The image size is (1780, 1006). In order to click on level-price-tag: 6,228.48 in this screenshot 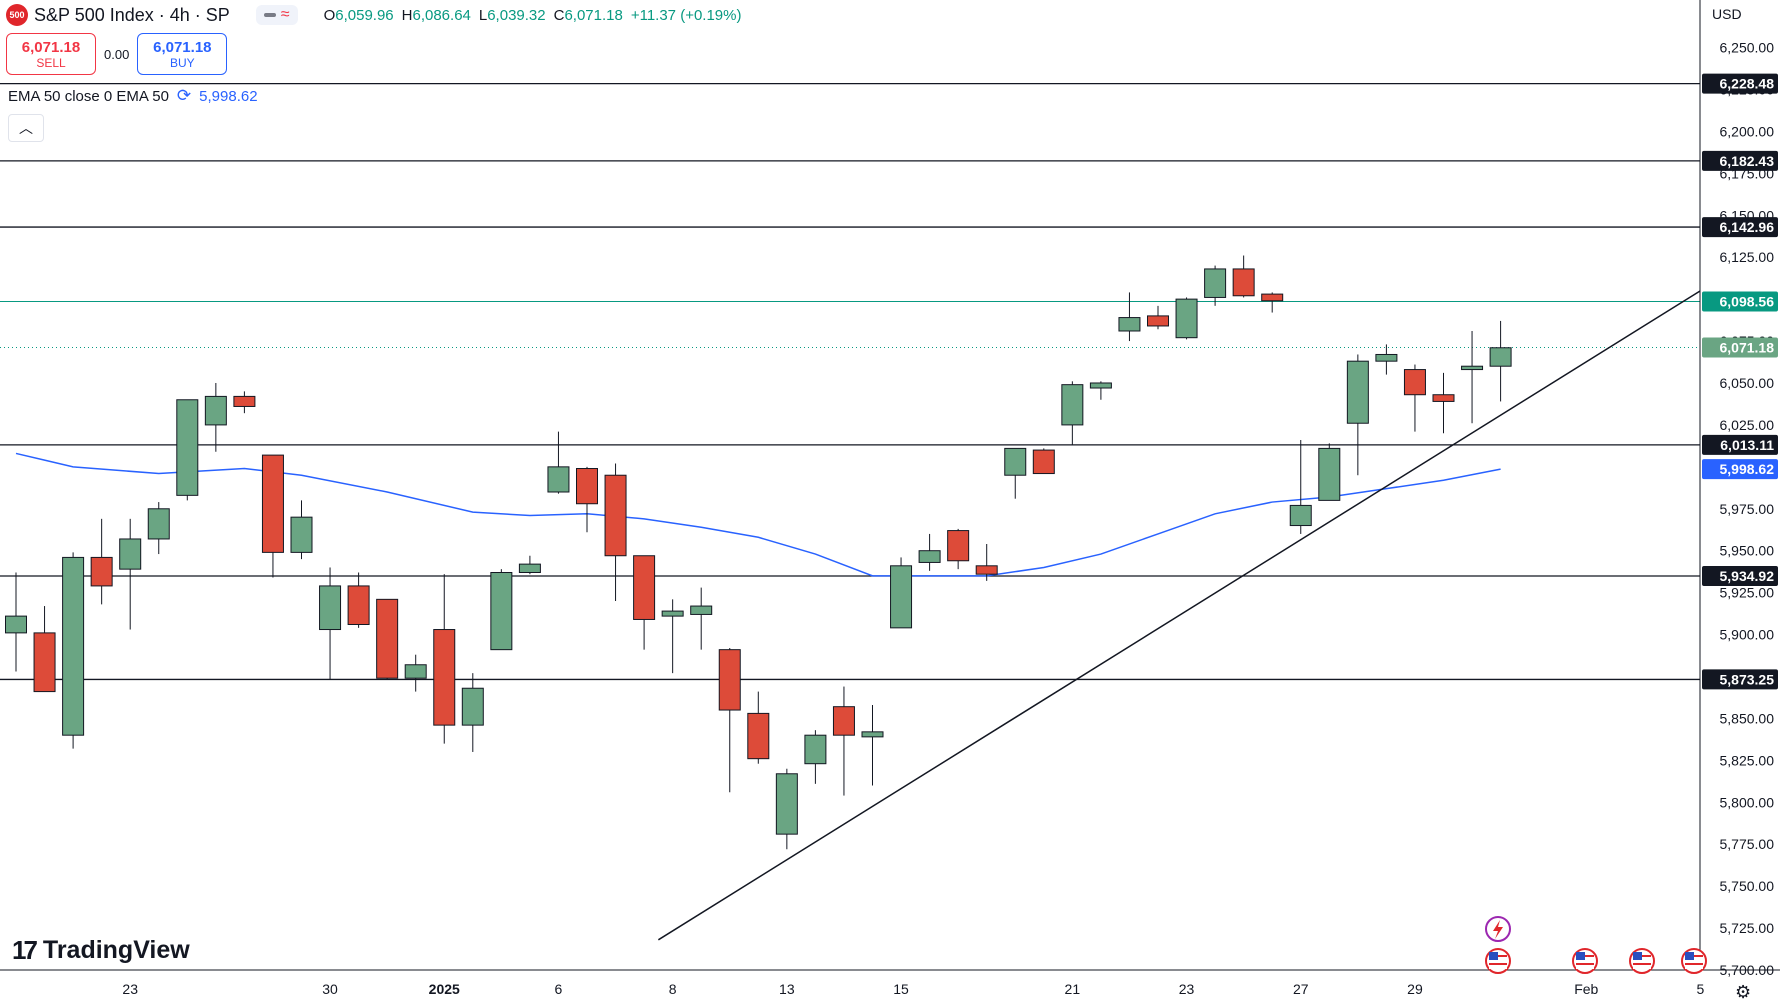, I will do `click(1740, 83)`.